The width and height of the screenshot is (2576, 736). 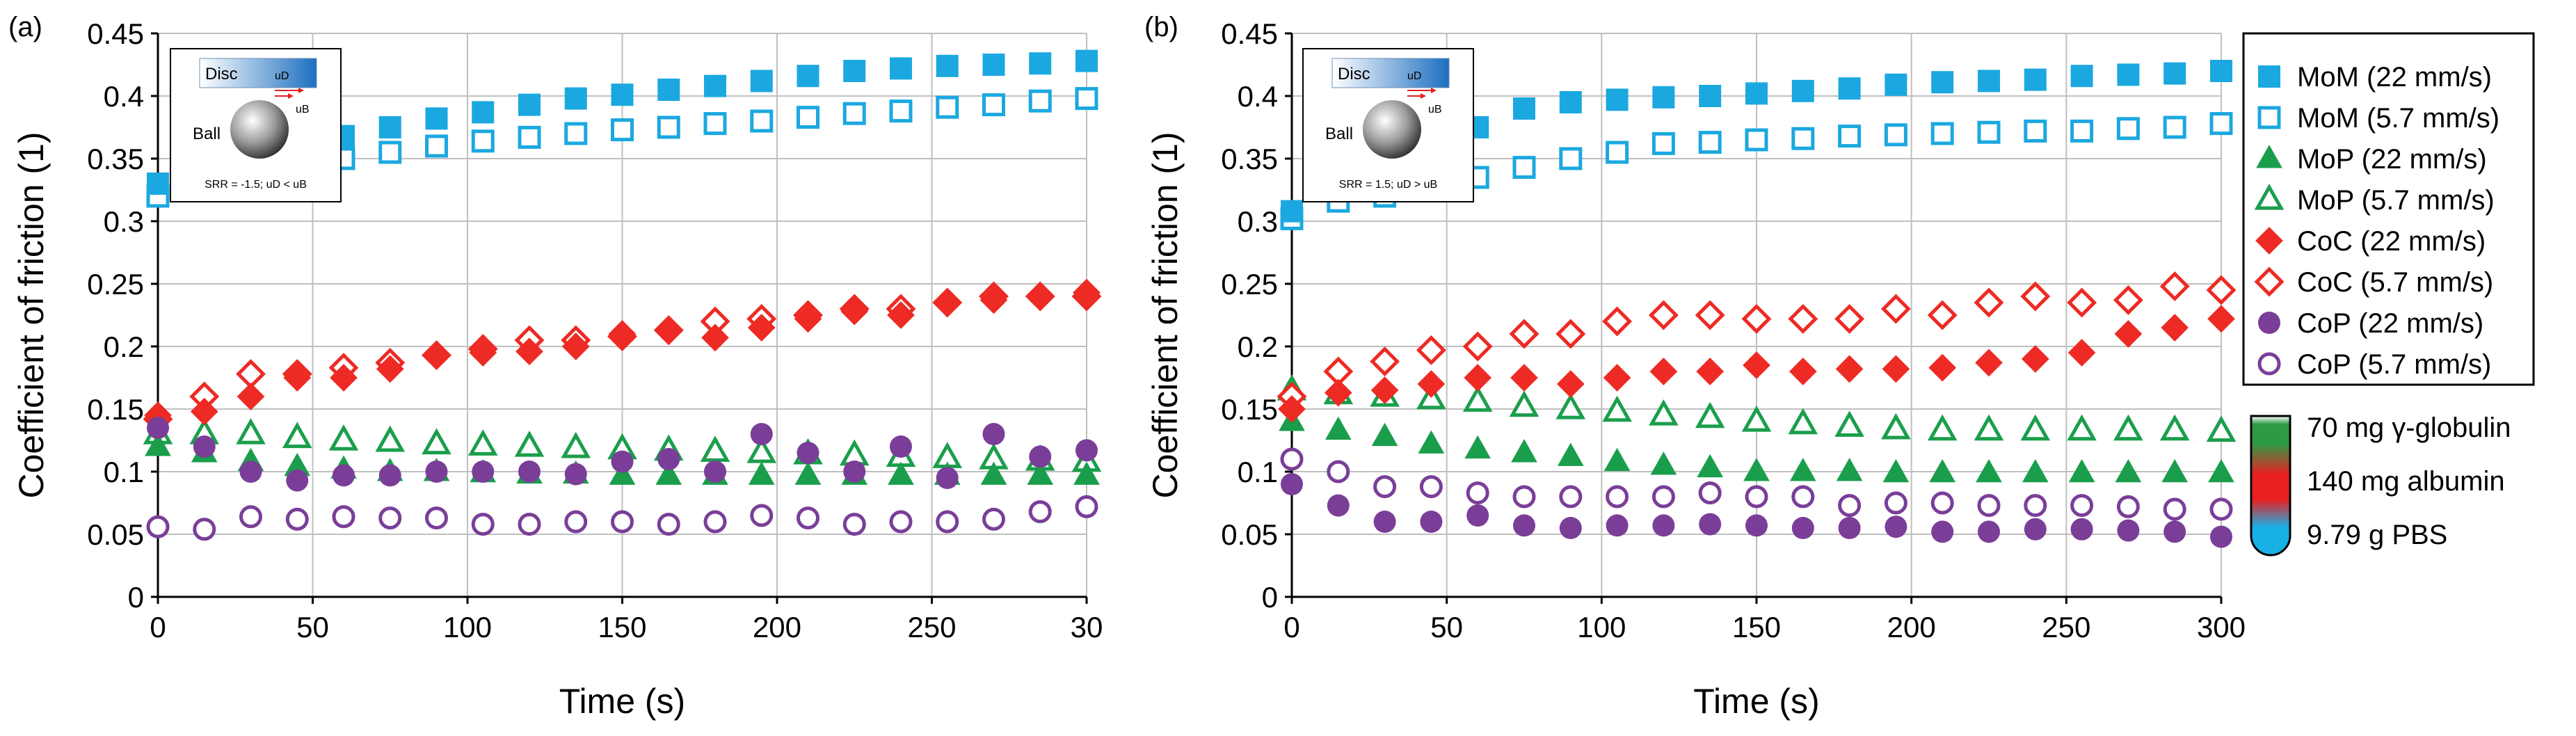 What do you see at coordinates (1392, 129) in the screenshot?
I see `ball-shape` at bounding box center [1392, 129].